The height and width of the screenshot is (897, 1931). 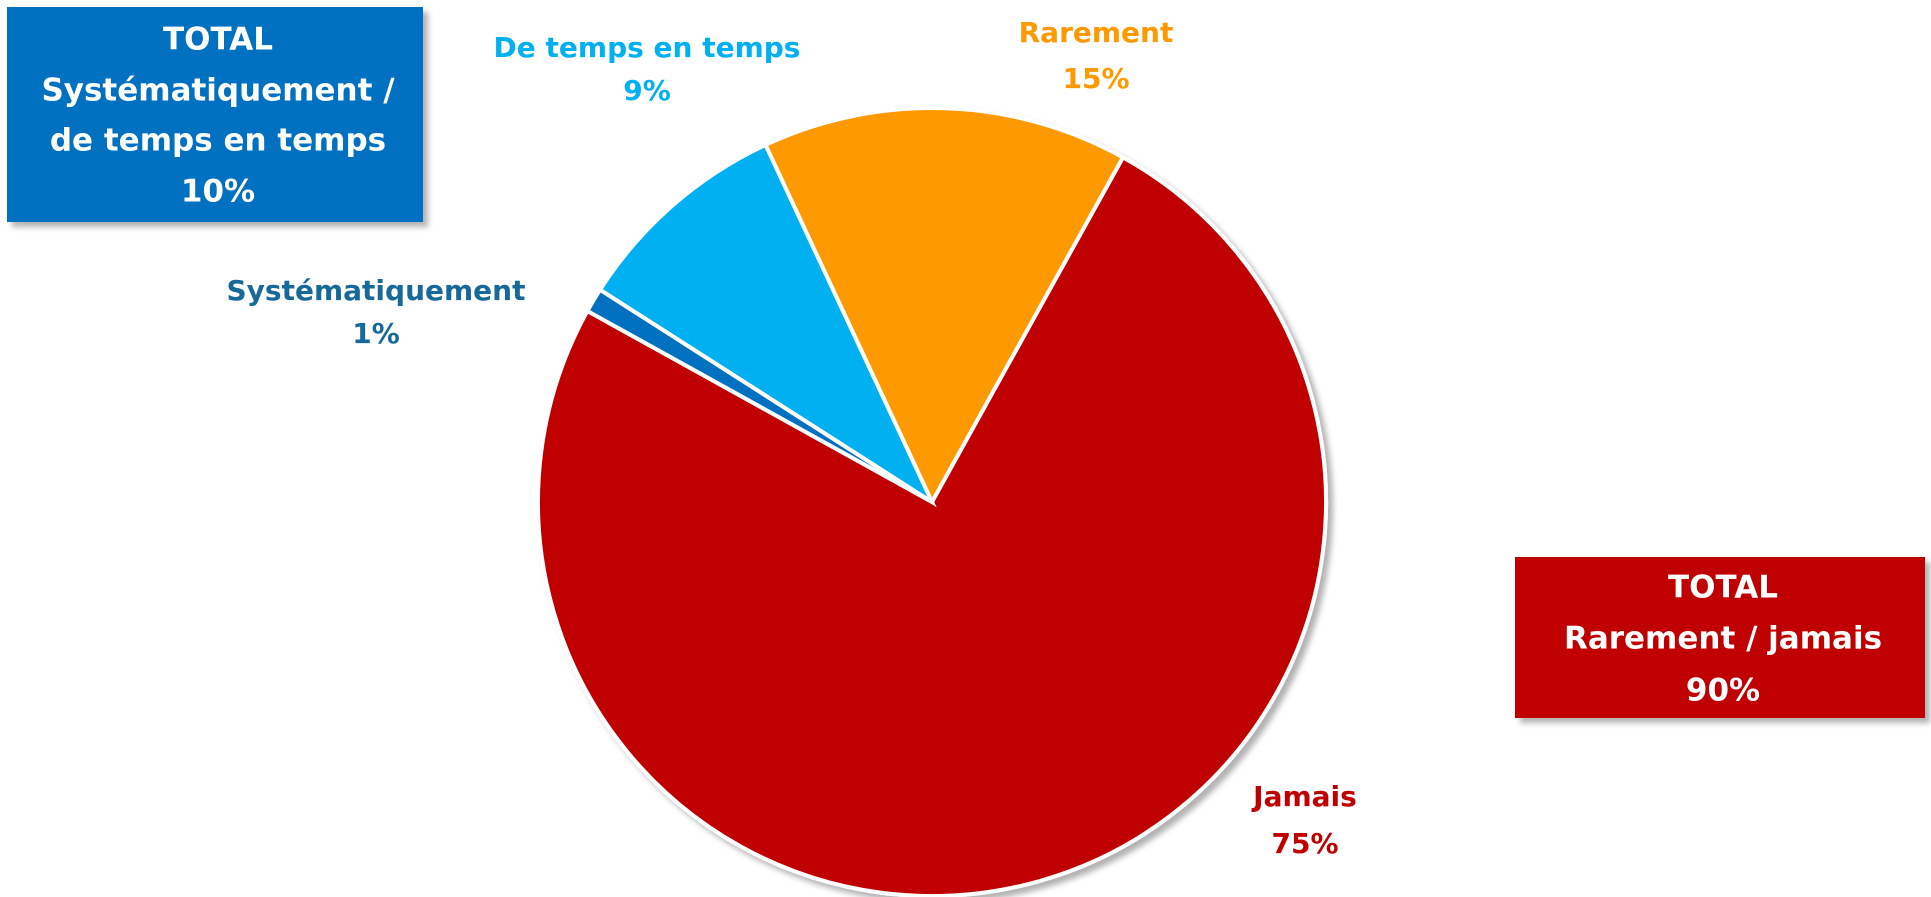 I want to click on slice-value: 1%, so click(x=376, y=333).